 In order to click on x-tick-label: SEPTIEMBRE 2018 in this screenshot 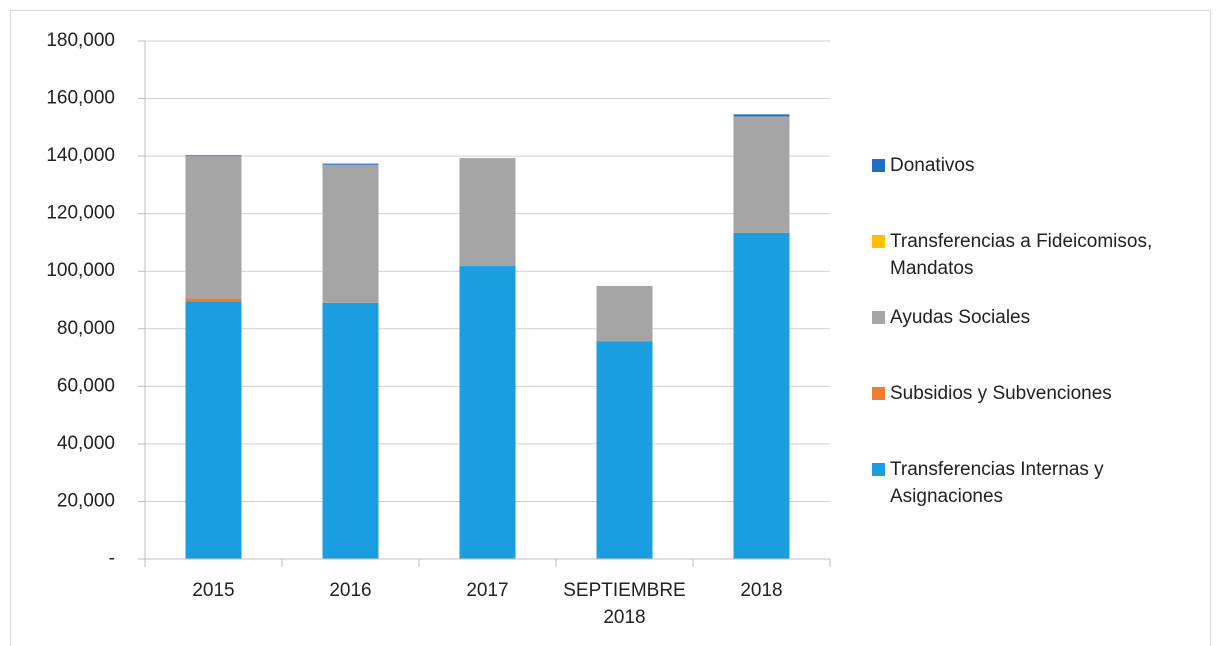, I will do `click(624, 604)`.